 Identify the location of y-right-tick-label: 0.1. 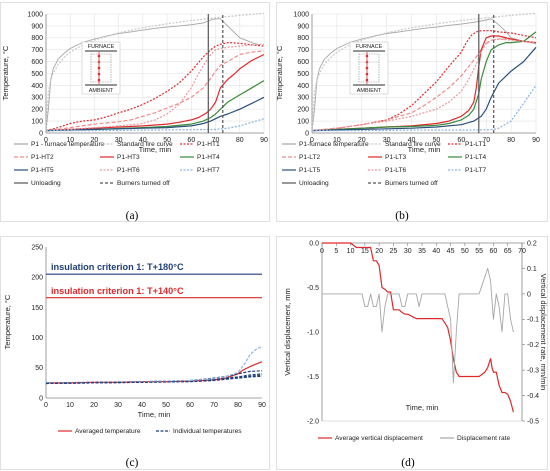
(532, 269).